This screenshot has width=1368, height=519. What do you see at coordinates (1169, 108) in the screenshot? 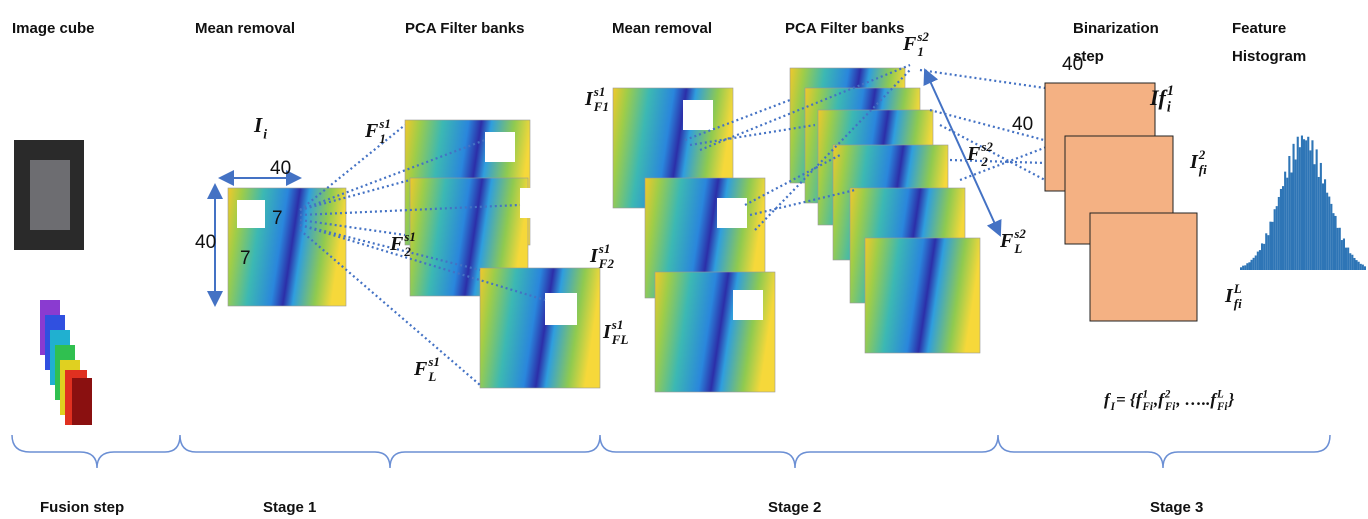
I see `math-subscript: i` at bounding box center [1169, 108].